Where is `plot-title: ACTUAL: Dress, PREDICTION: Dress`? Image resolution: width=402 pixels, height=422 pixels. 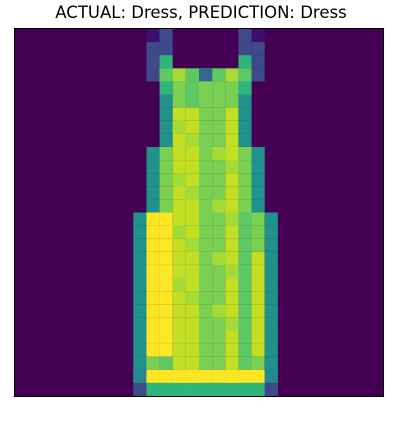
plot-title: ACTUAL: Dress, PREDICTION: Dress is located at coordinates (201, 12).